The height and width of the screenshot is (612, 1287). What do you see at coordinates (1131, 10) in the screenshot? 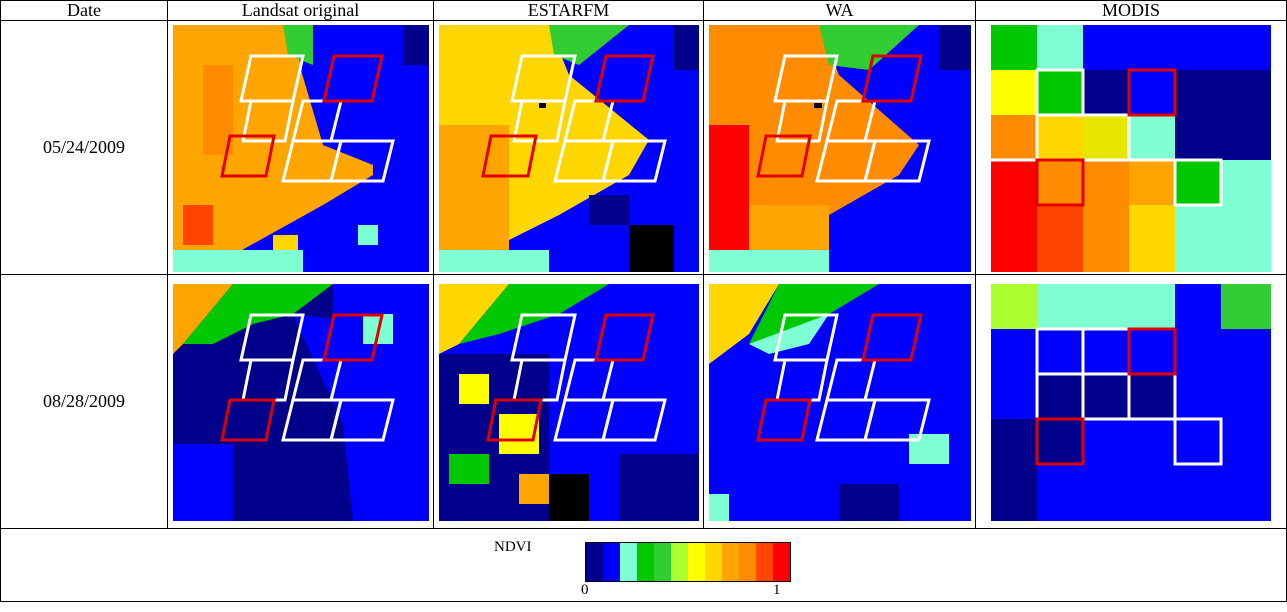
I see `header-modis: MODIS` at bounding box center [1131, 10].